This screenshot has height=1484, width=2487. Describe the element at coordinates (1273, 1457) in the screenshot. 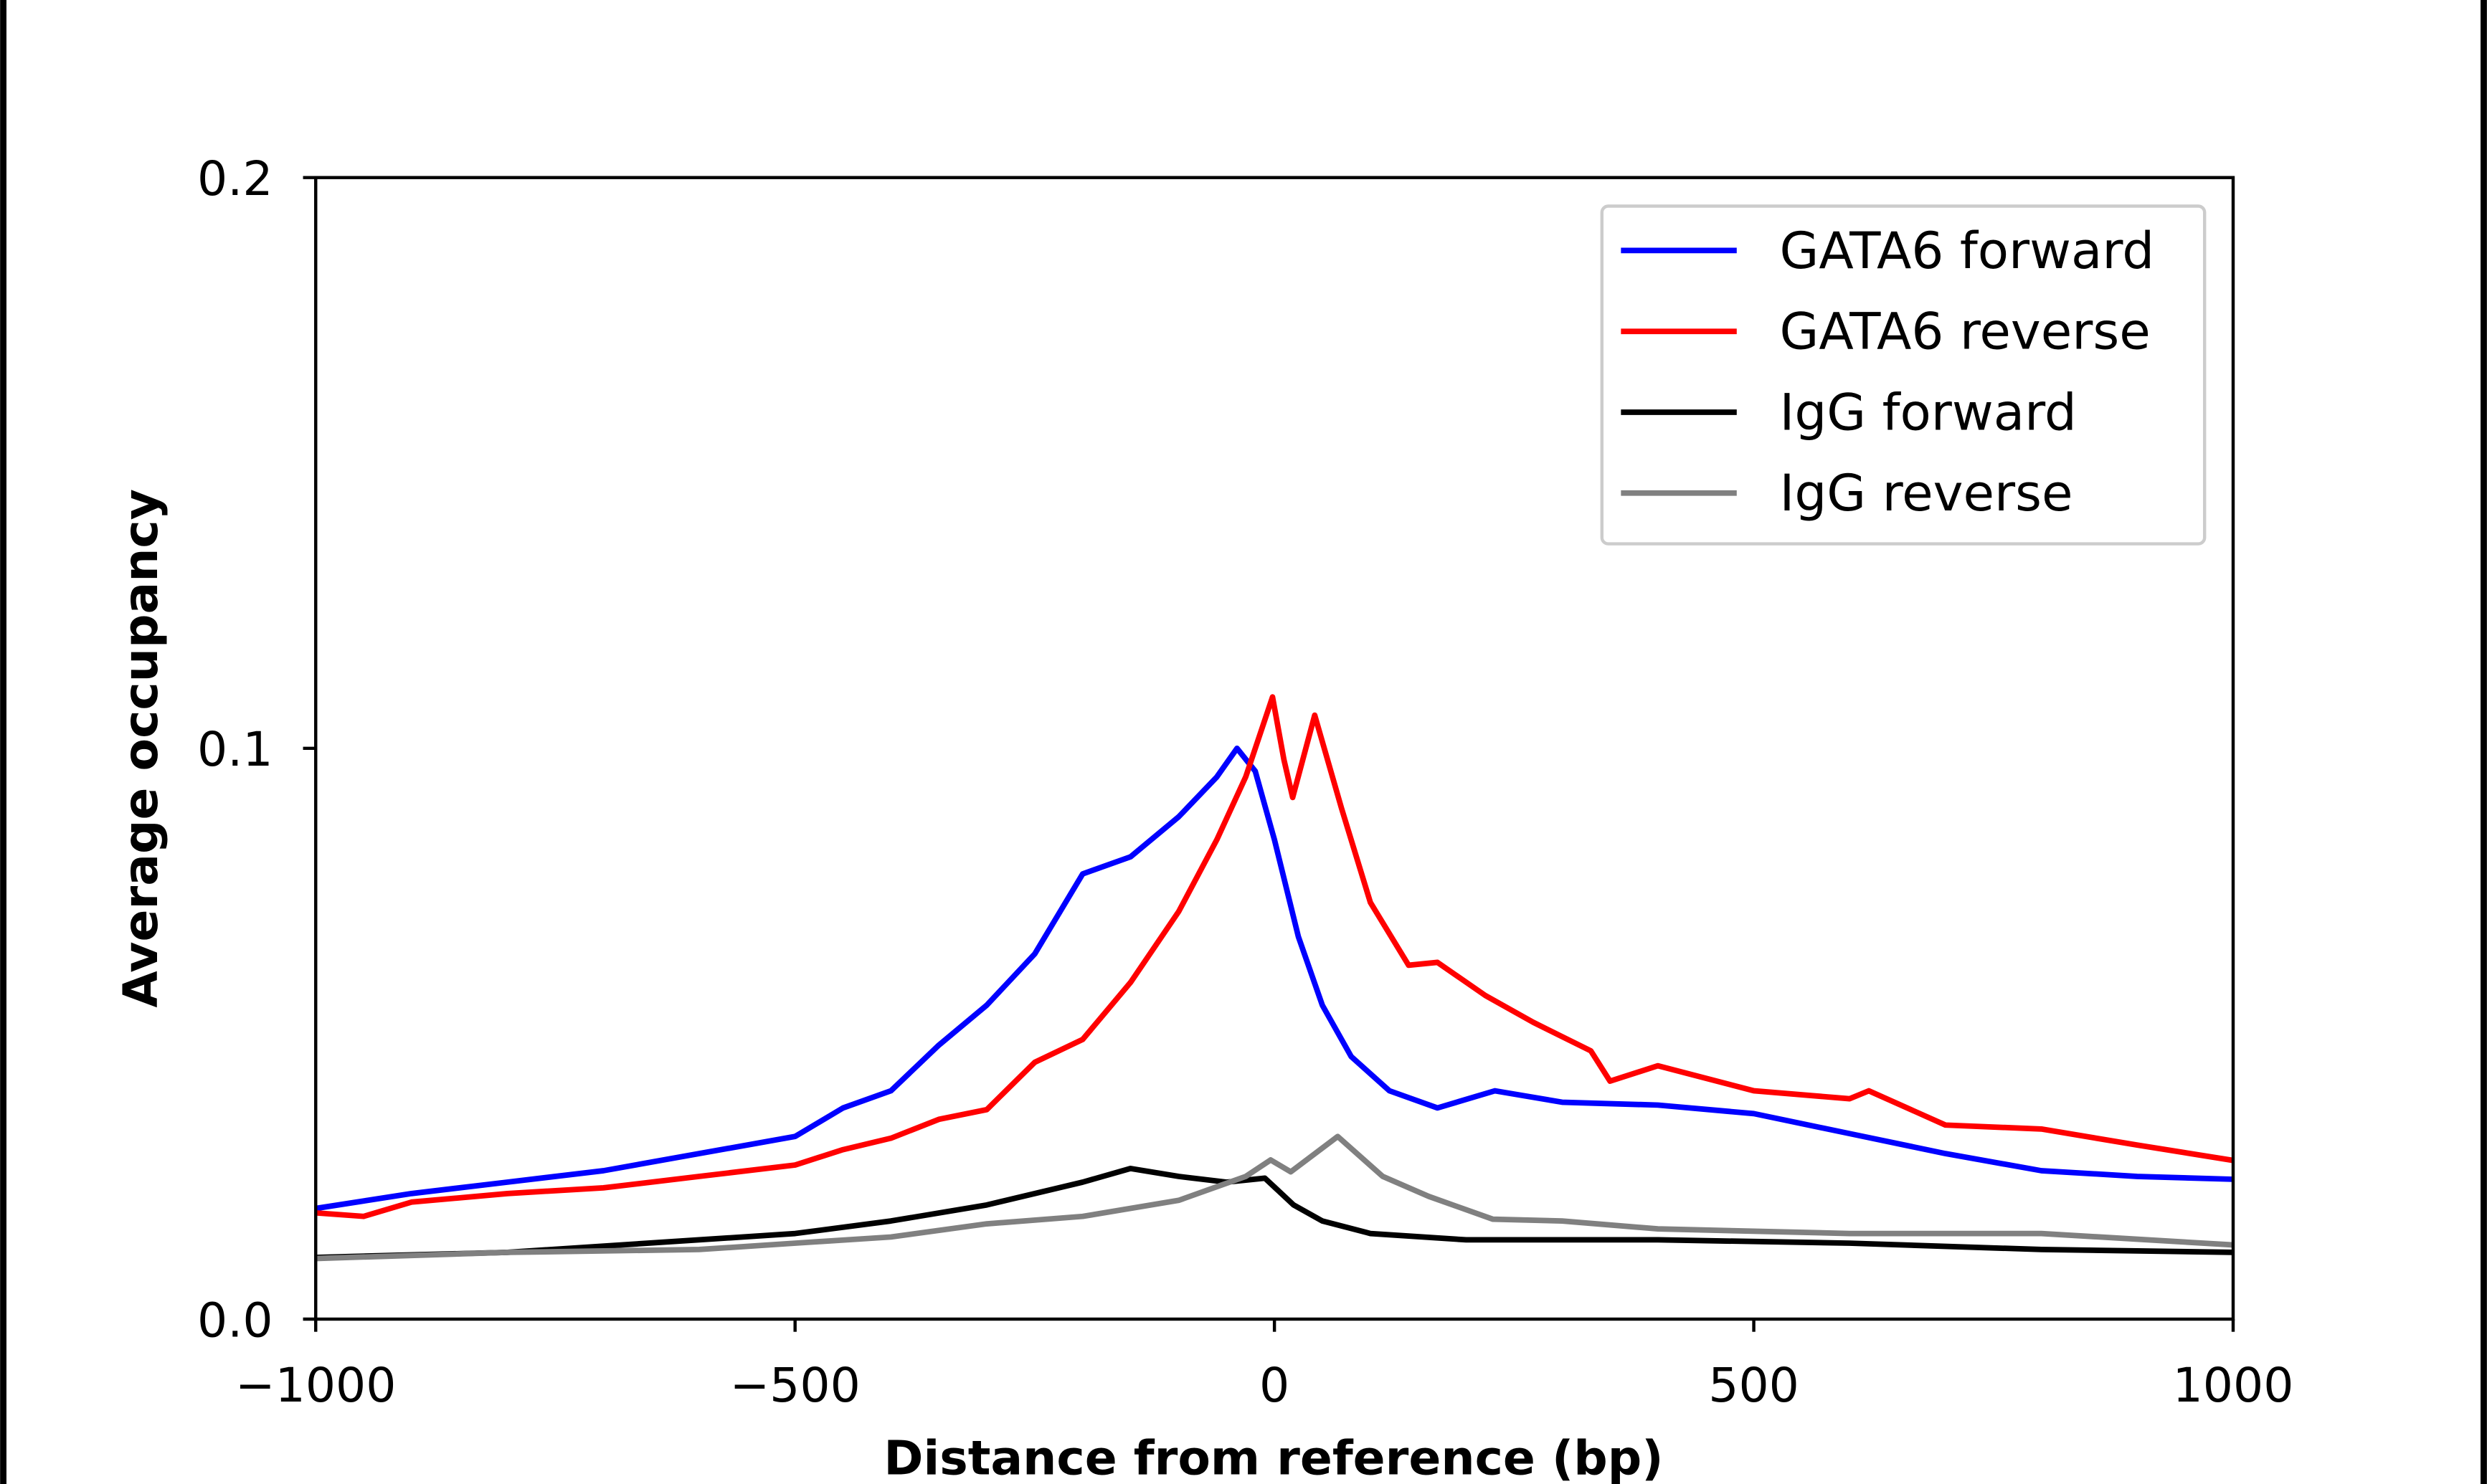

I see `x-axis-label: Distance from reference (bp)` at that location.